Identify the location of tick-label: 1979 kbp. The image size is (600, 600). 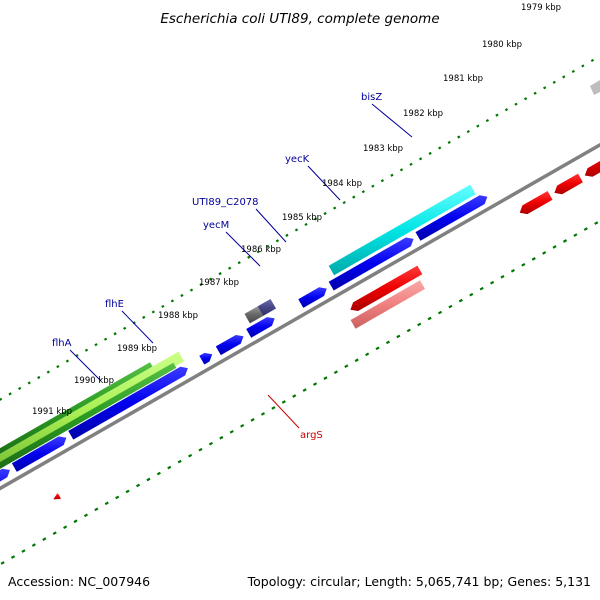
(541, 8).